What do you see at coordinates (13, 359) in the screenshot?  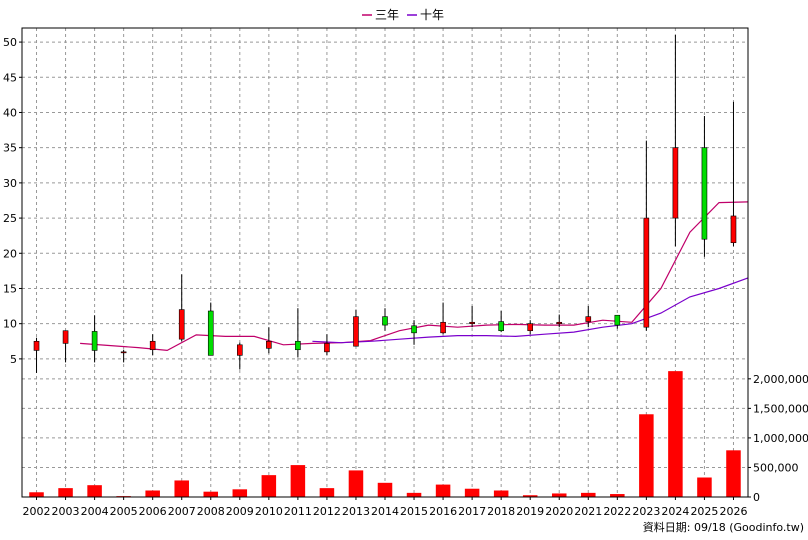 I see `price-tick-label: 5` at bounding box center [13, 359].